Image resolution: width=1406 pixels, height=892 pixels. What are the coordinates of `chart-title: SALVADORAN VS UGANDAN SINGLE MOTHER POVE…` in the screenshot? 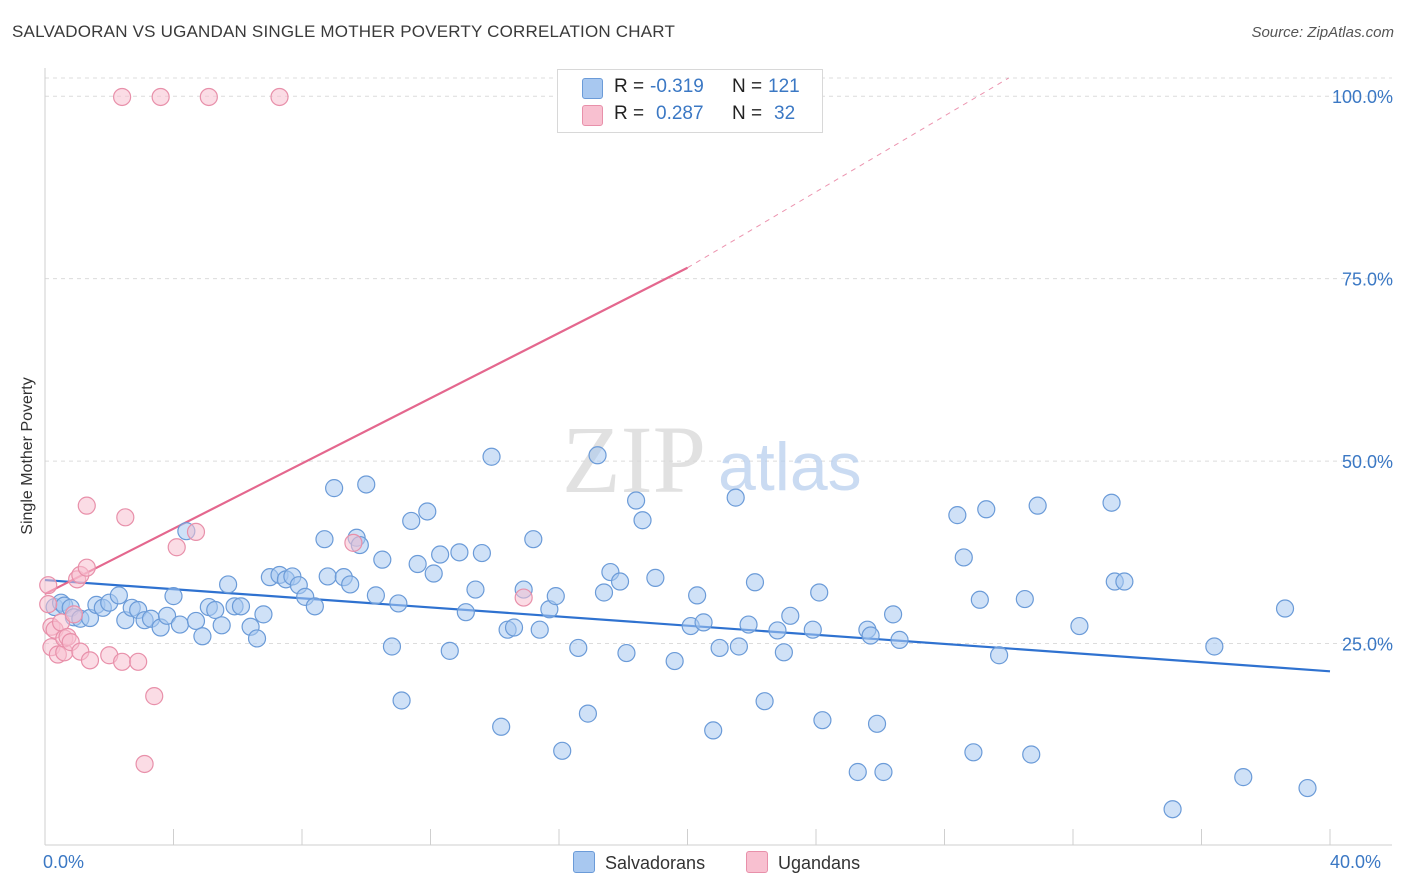 It's located at (344, 31).